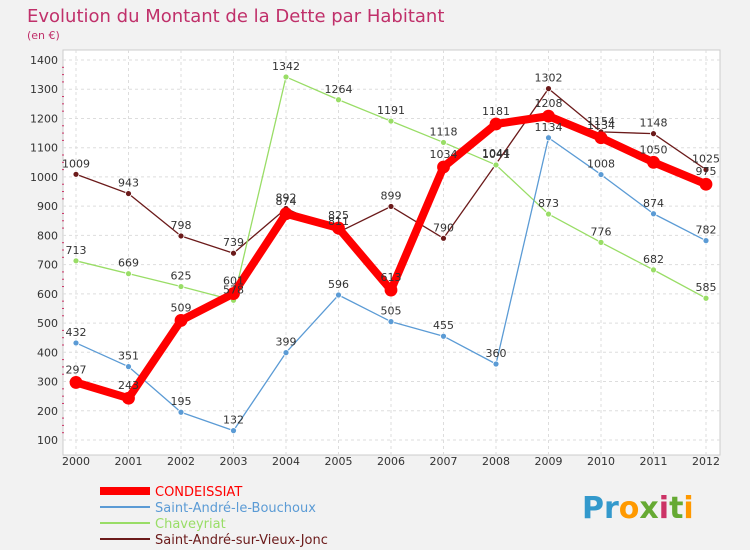 The width and height of the screenshot is (750, 550). I want to click on data-label: 455, so click(443, 325).